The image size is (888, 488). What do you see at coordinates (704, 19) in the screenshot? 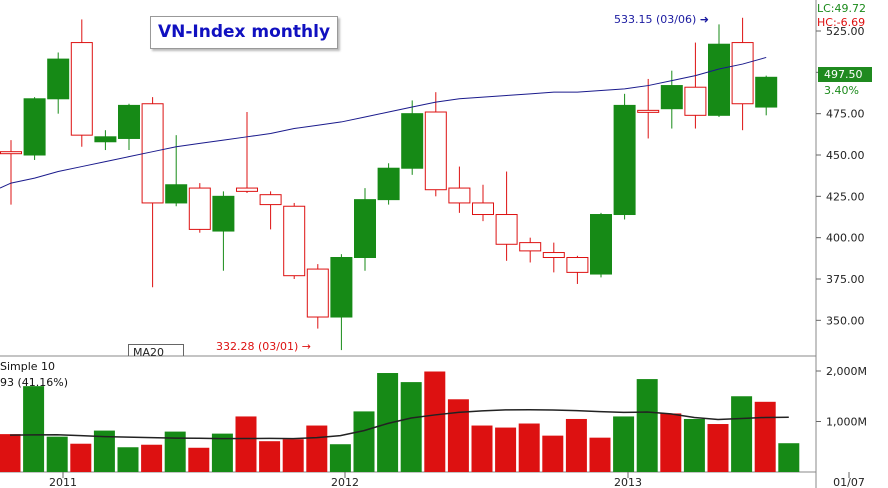
I see `arrow-right-icon: ➜` at bounding box center [704, 19].